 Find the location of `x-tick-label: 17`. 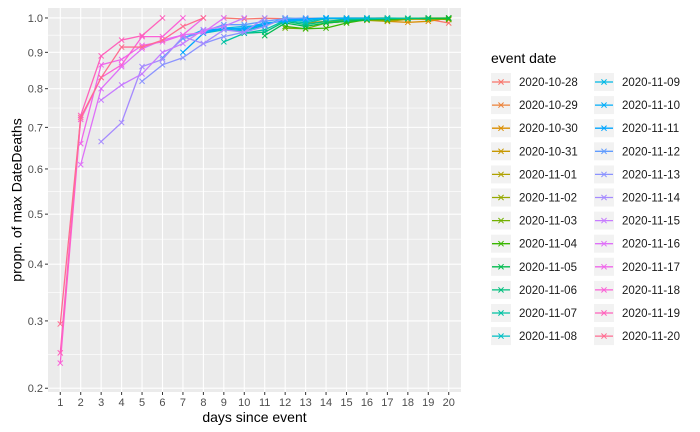

x-tick-label: 17 is located at coordinates (387, 403).